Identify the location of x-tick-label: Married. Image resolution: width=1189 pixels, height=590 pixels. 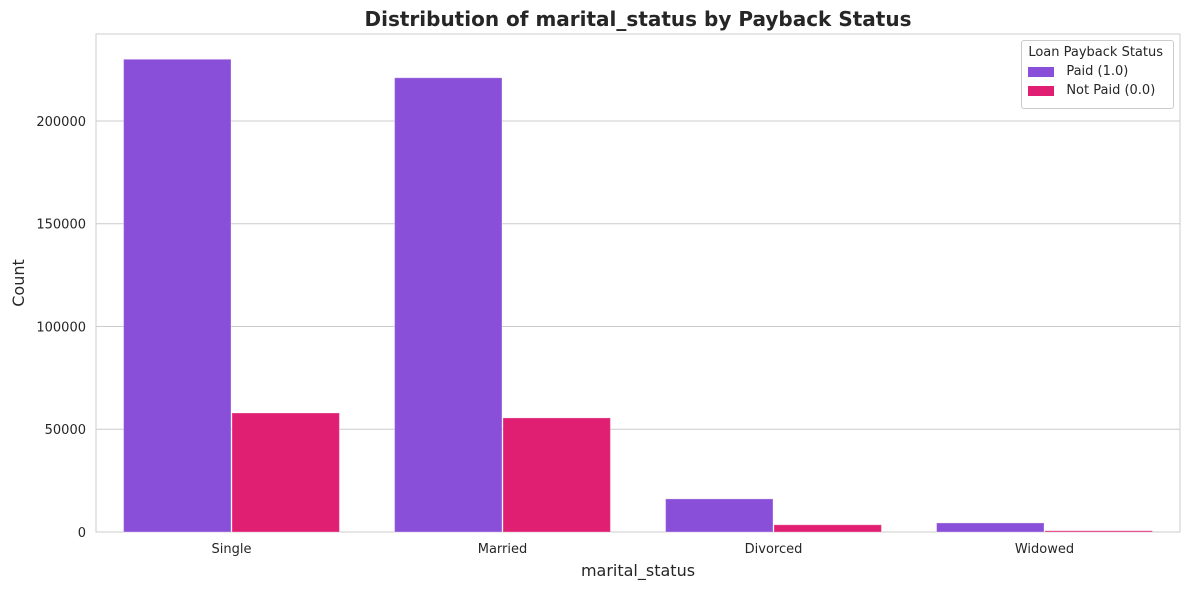
(503, 549).